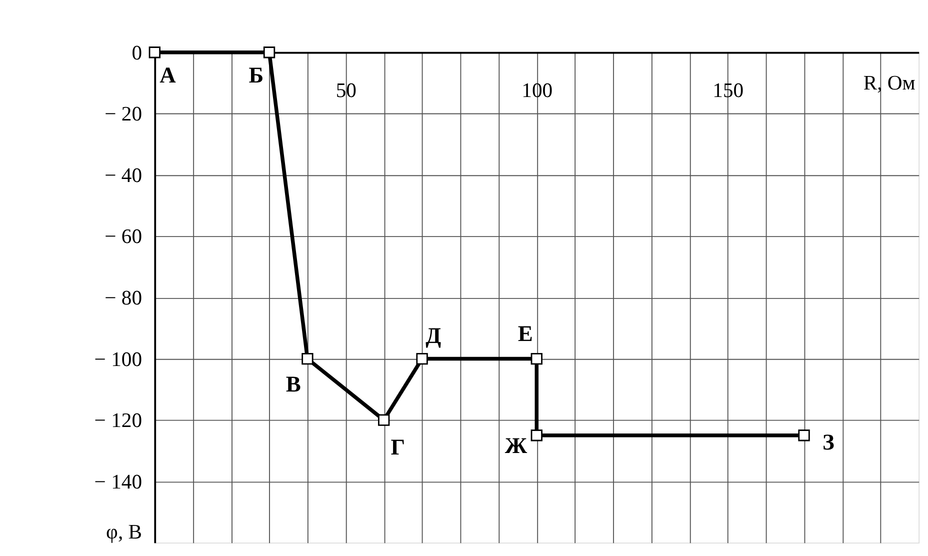 This screenshot has height=556, width=928. What do you see at coordinates (168, 75) in the screenshot?
I see `annotation: А` at bounding box center [168, 75].